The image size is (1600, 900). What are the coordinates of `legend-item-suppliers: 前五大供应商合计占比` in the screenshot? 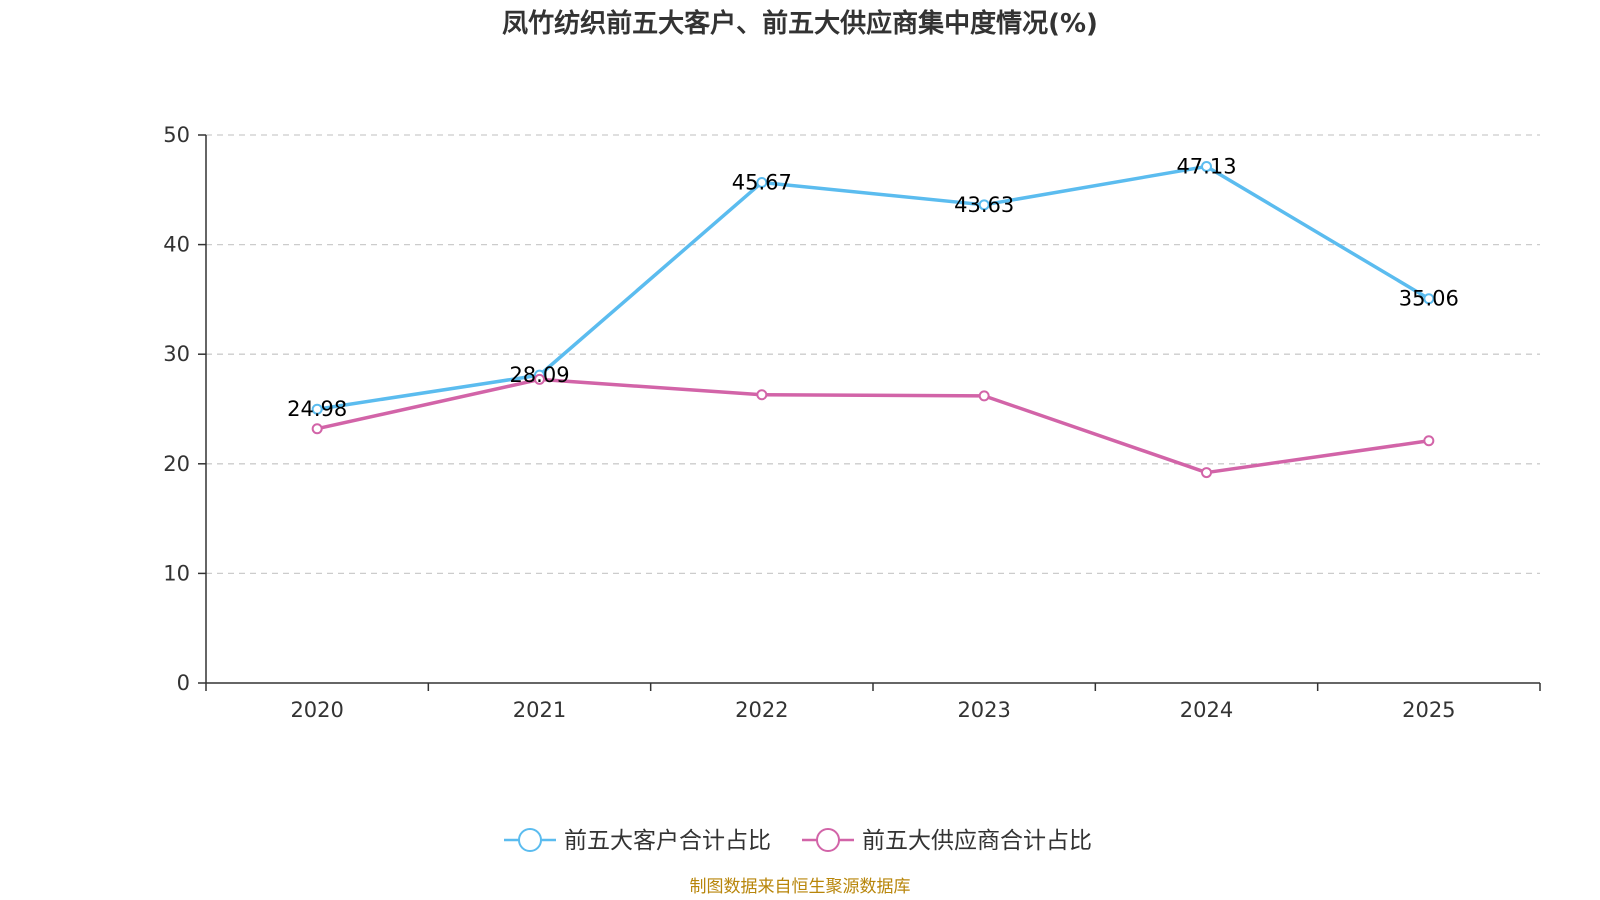 It's located at (947, 841).